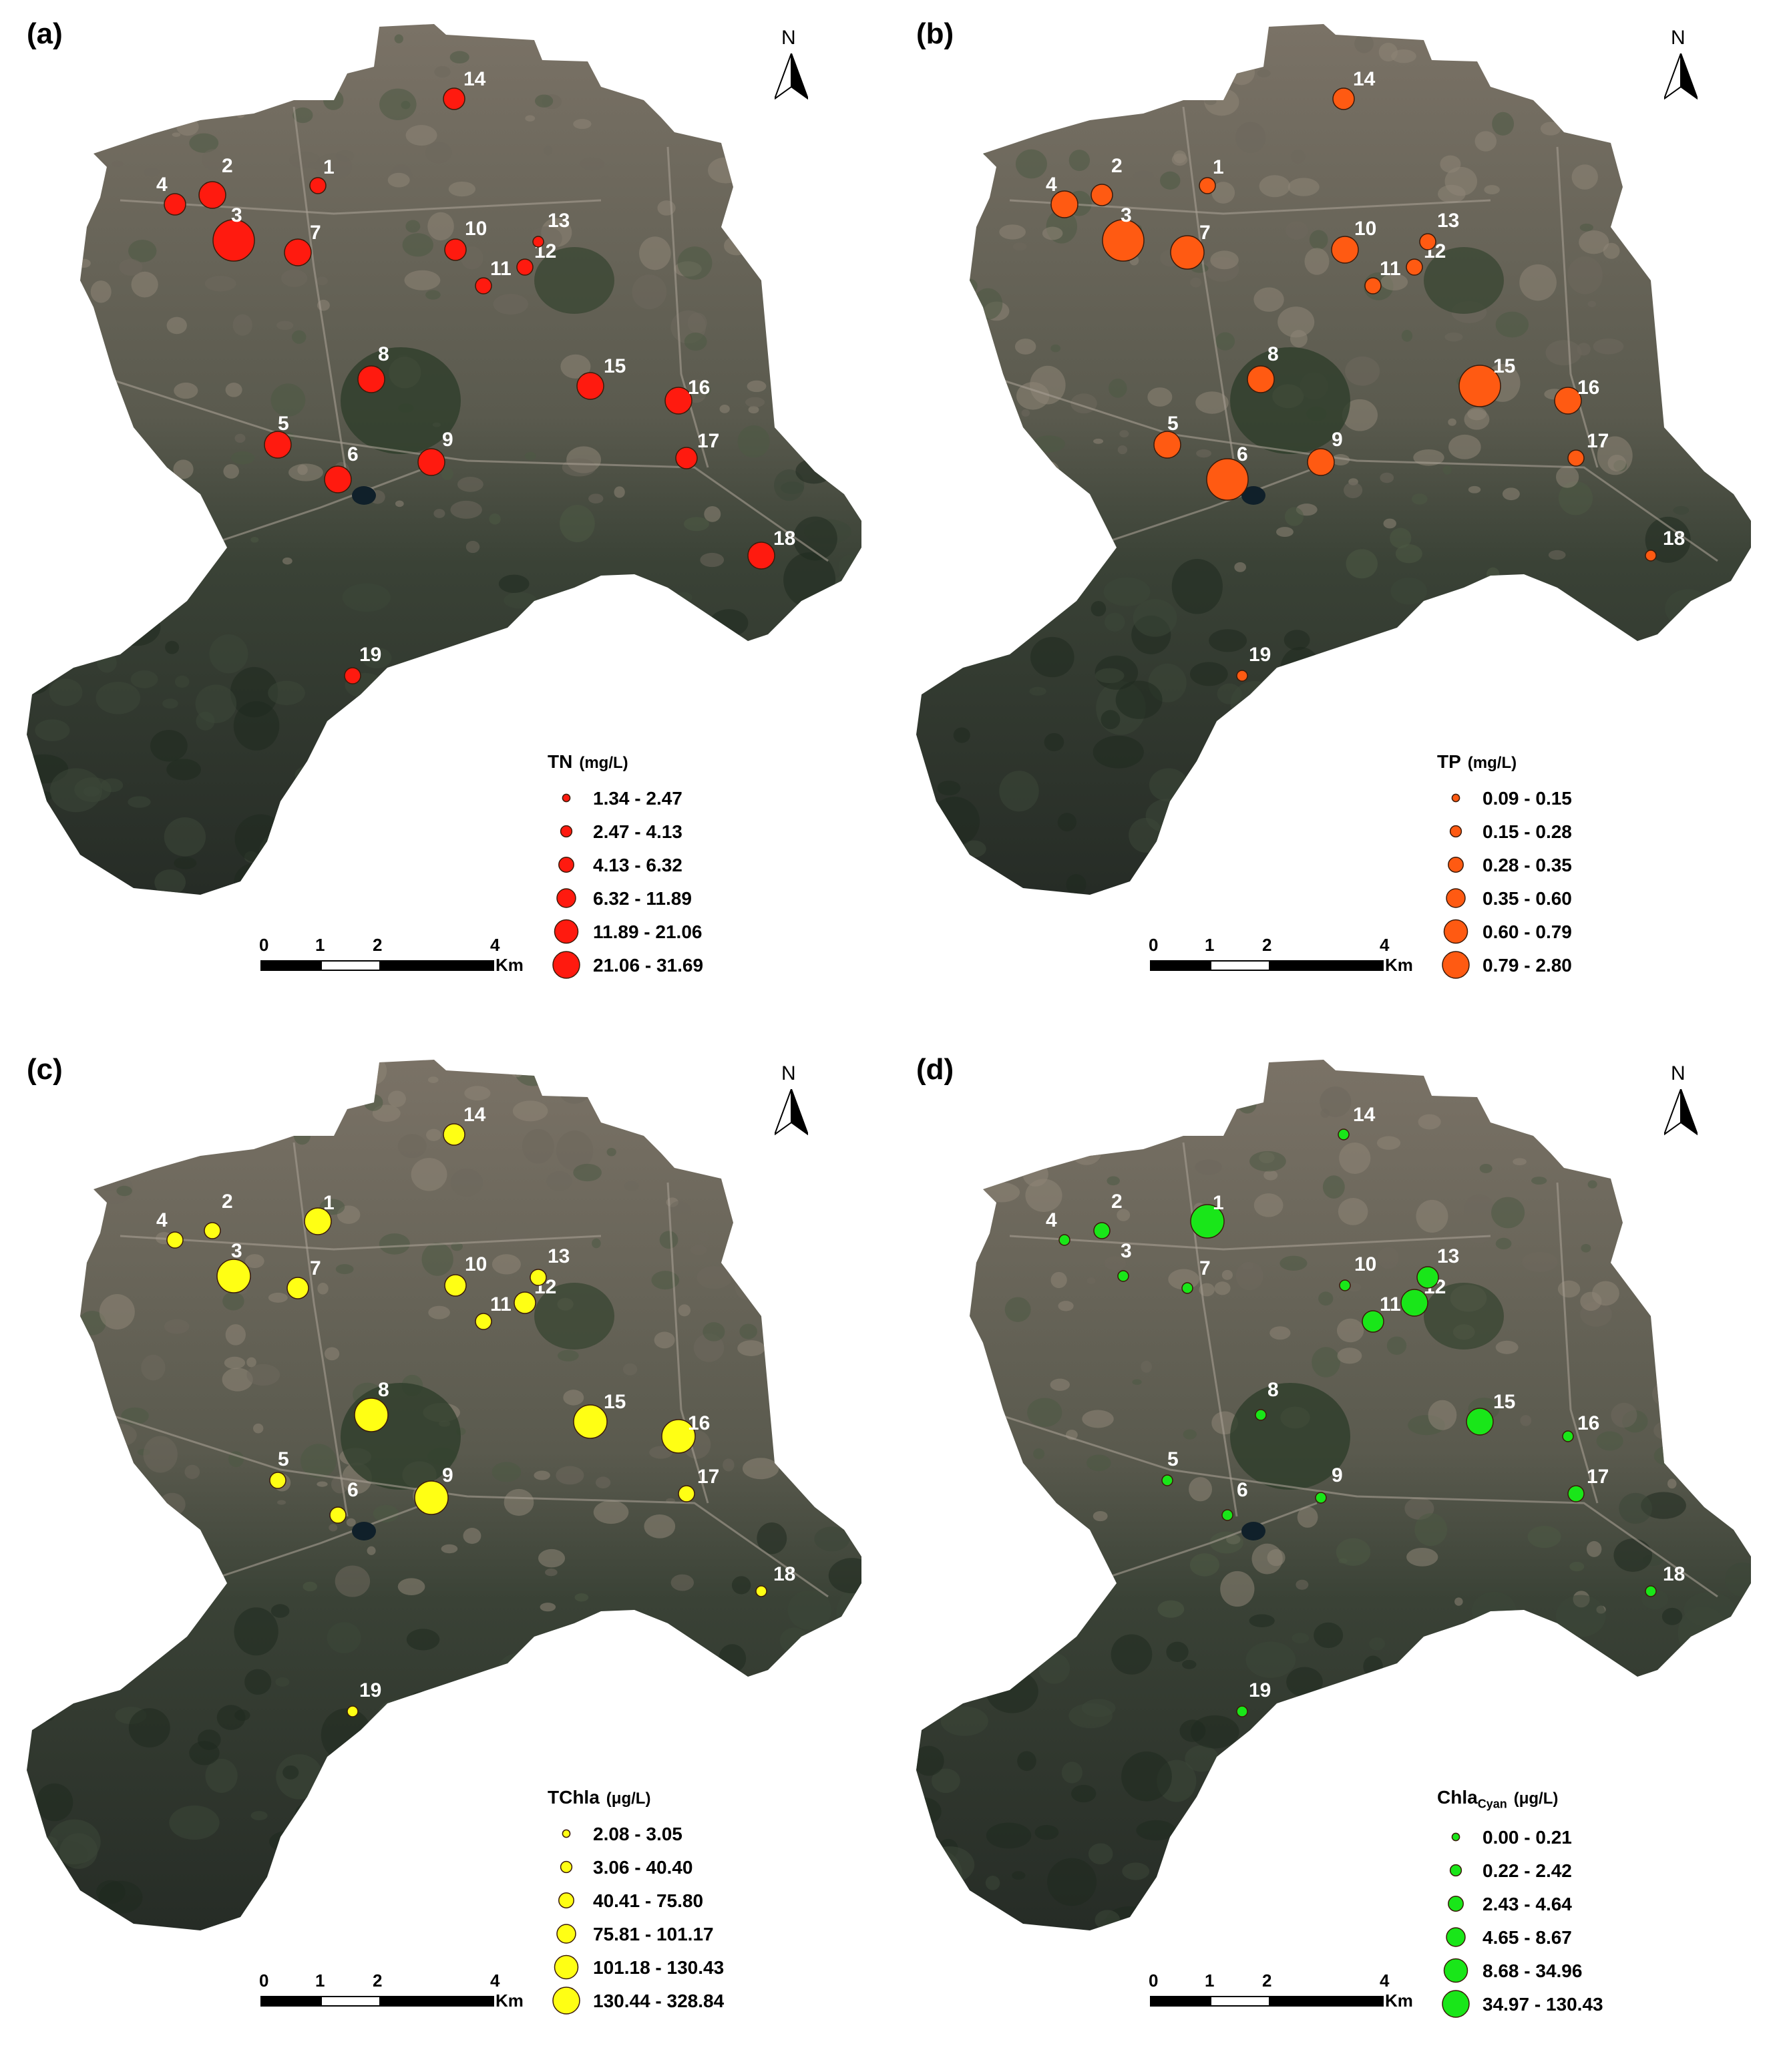 This screenshot has width=1779, height=2072. Describe the element at coordinates (1588, 1423) in the screenshot. I see `sample-site-label: 16` at that location.